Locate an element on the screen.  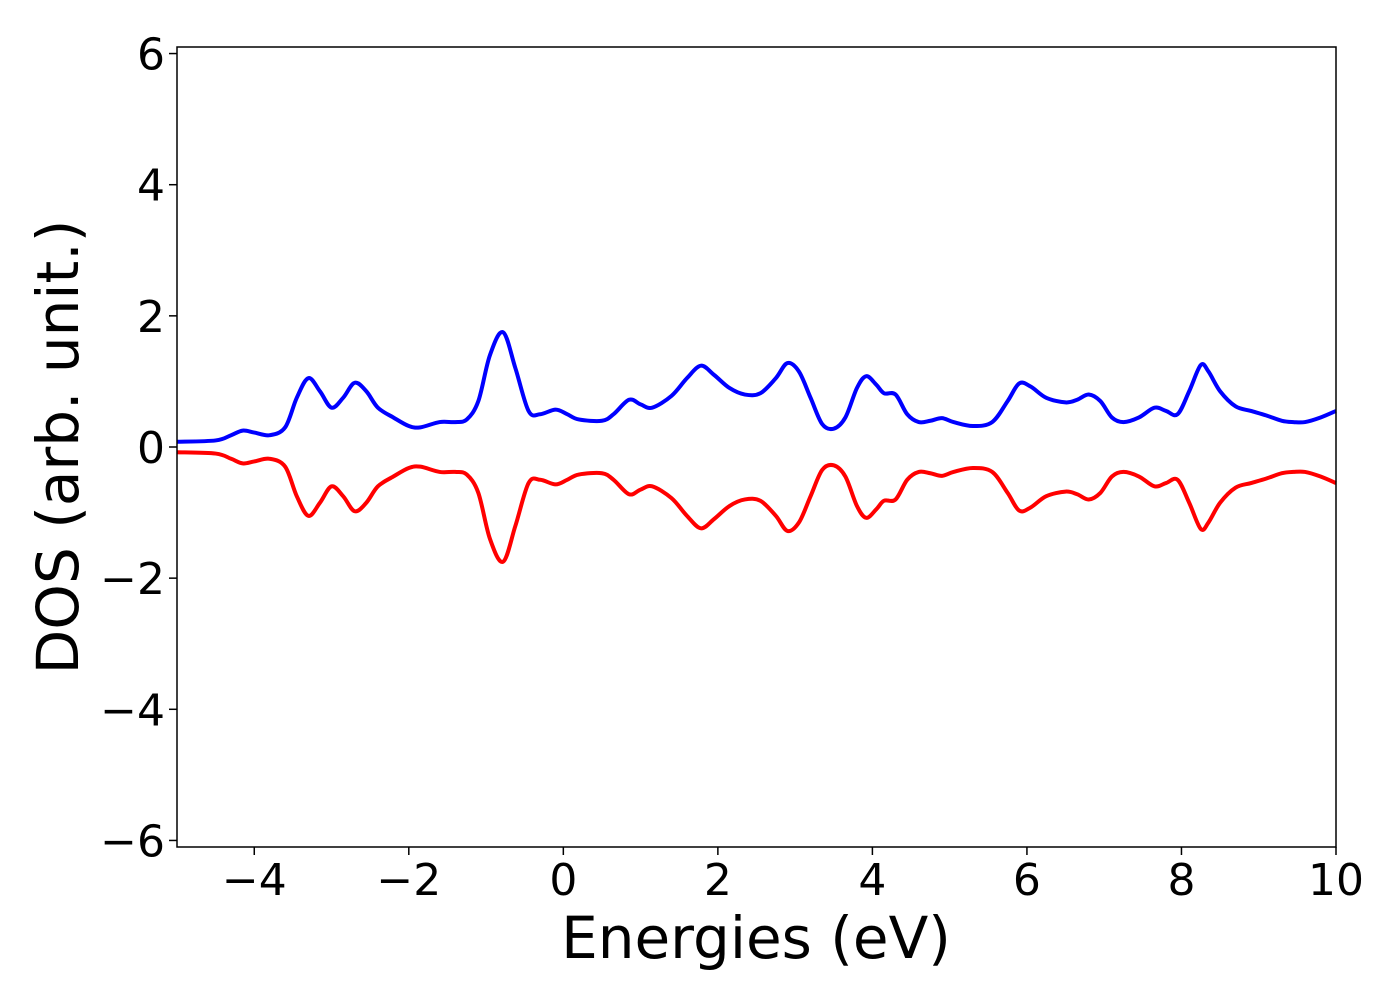
x-tick-label: −2 is located at coordinates (408, 880).